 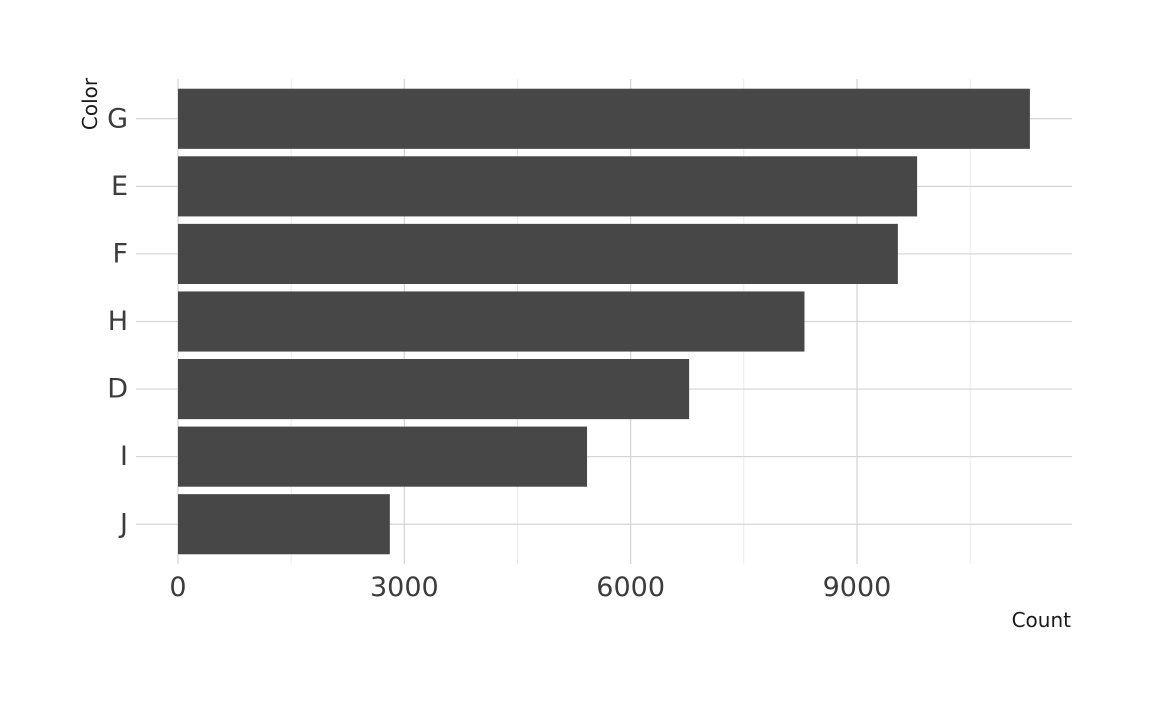 I want to click on y-tick-label-G: G, so click(x=117, y=118).